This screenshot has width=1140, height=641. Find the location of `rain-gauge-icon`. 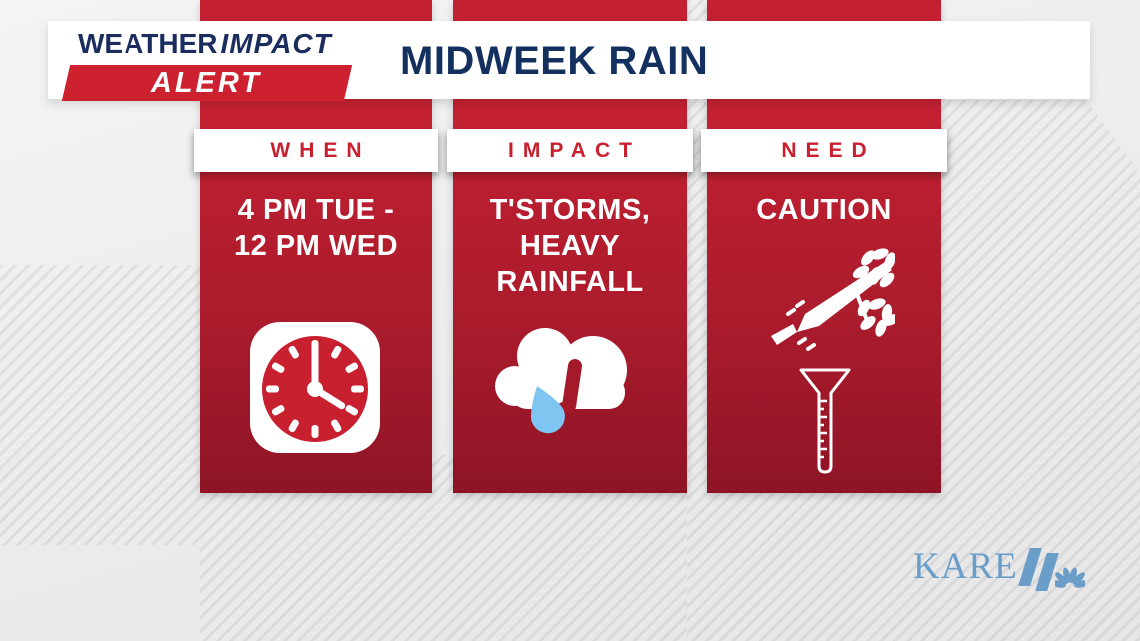

rain-gauge-icon is located at coordinates (825, 421).